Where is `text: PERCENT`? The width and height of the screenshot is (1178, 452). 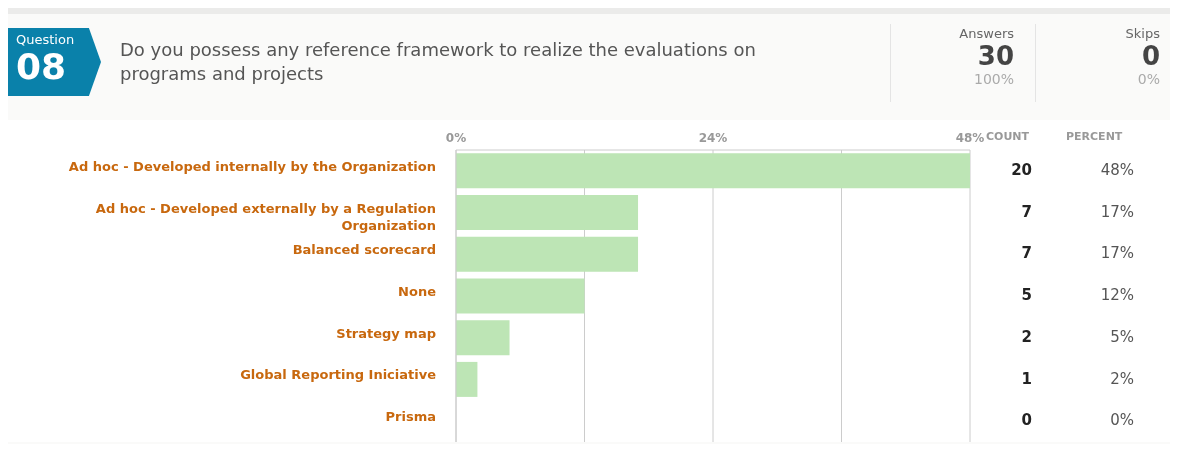
text: PERCENT is located at coordinates (1094, 136).